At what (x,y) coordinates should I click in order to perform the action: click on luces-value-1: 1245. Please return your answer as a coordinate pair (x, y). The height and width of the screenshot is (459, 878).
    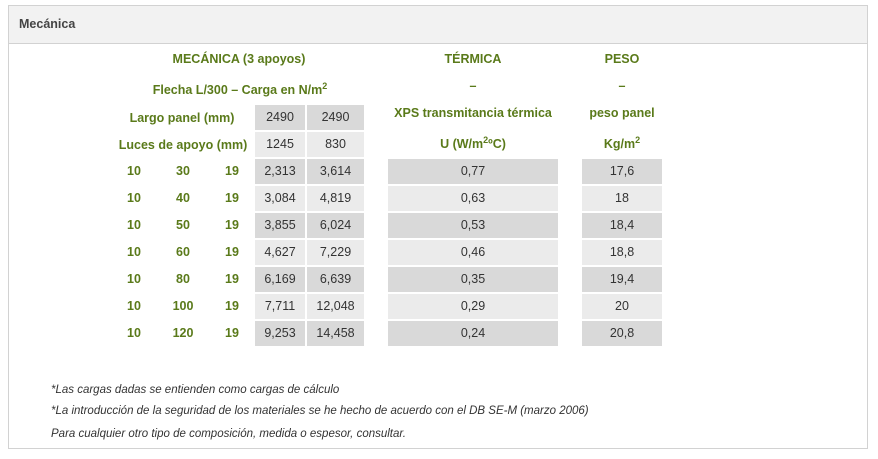
    Looking at the image, I should click on (280, 144).